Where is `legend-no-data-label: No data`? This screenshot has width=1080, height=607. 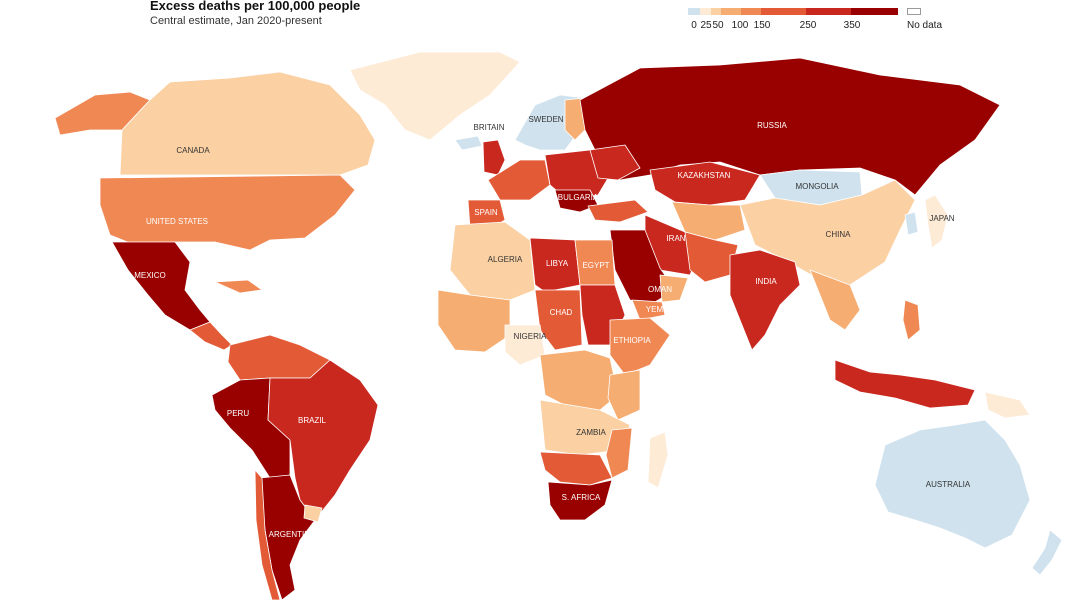
legend-no-data-label: No data is located at coordinates (925, 25).